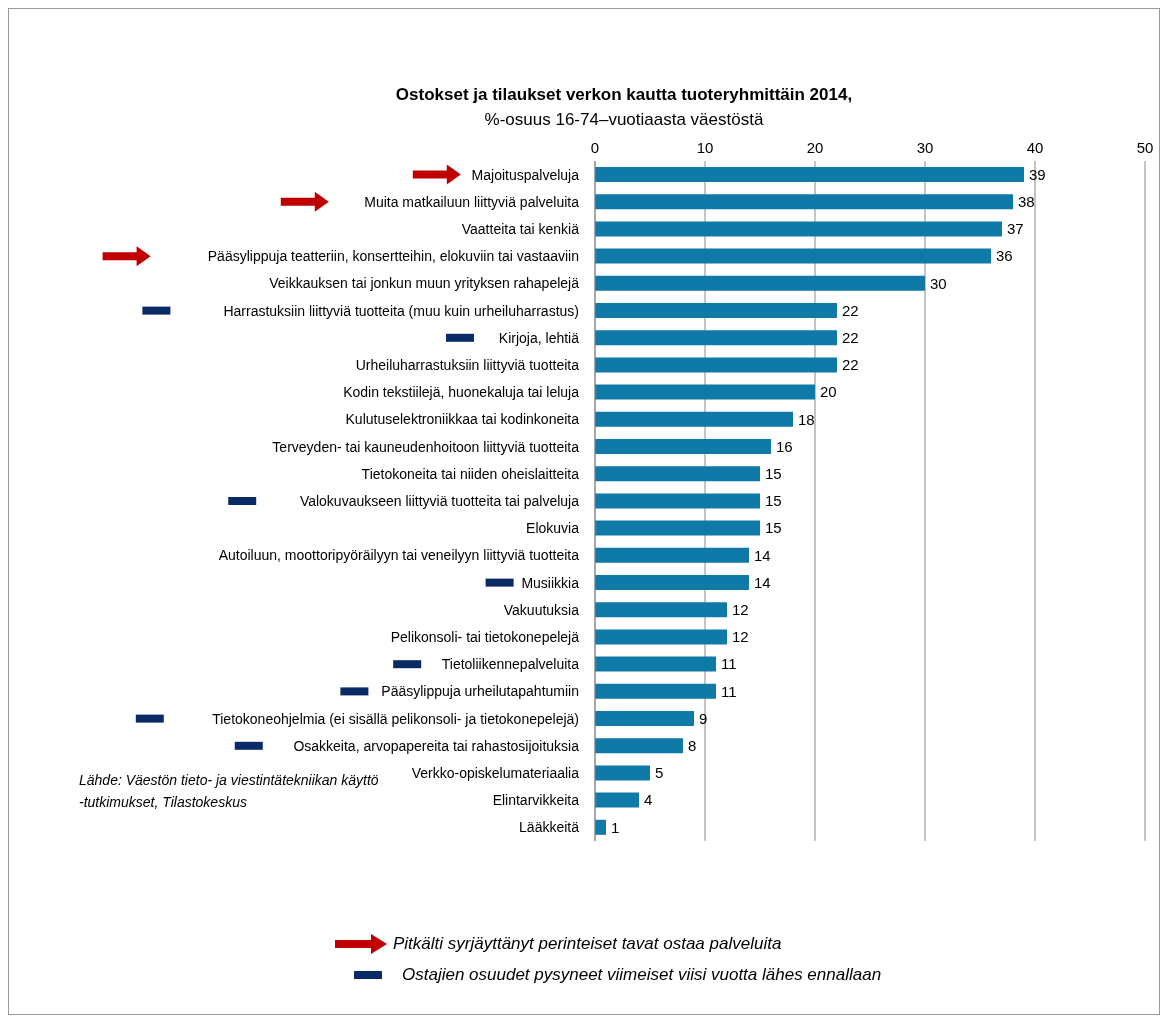 The image size is (1168, 1023). I want to click on y-tick-label: Verkko-opiskelumateriaalia, so click(495, 773).